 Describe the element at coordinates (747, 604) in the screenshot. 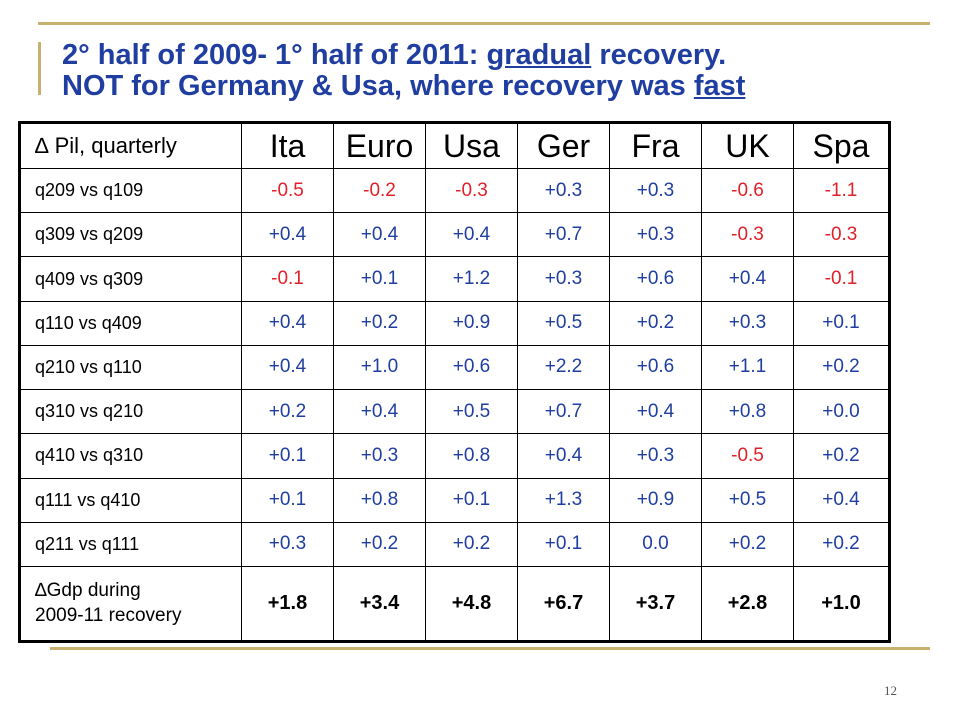

I see `total-value-cell: +2.8` at that location.